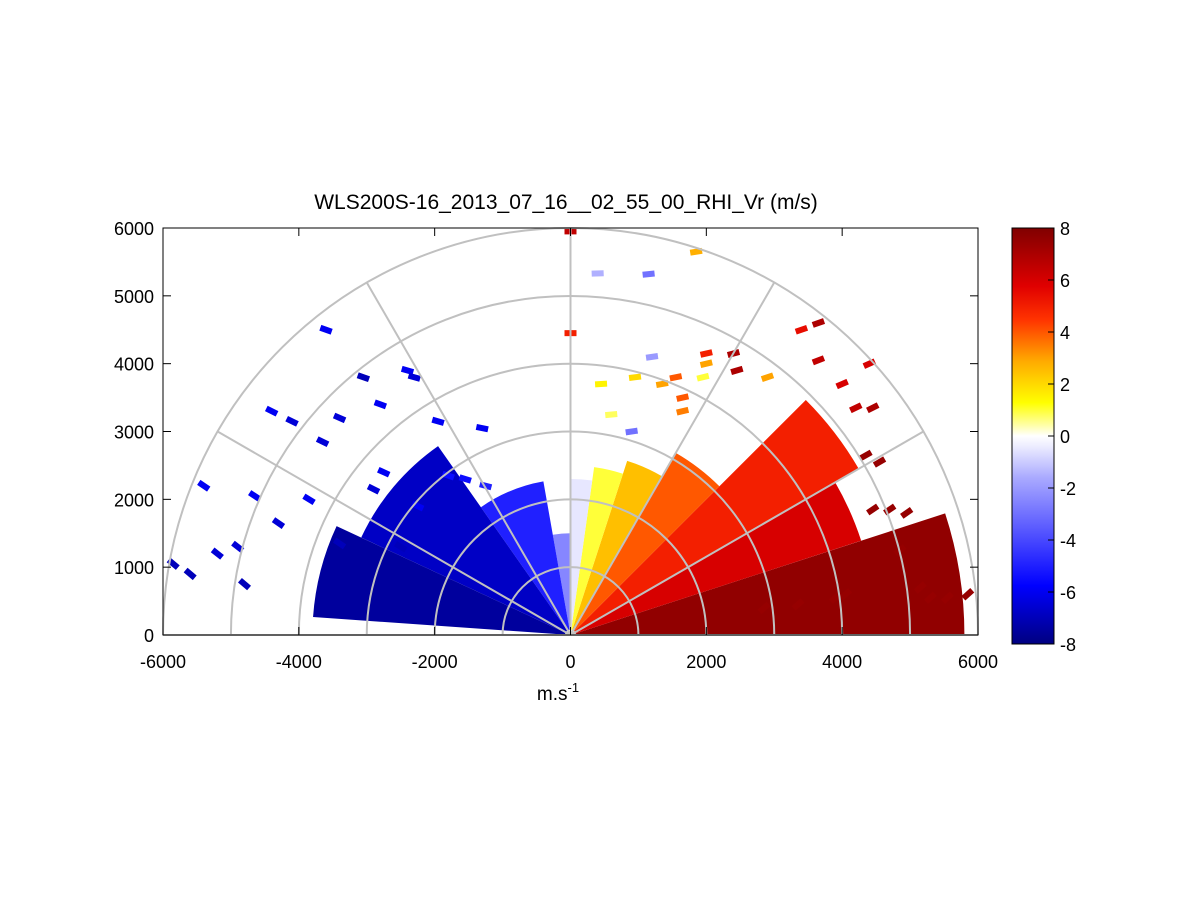 The height and width of the screenshot is (901, 1201). What do you see at coordinates (1033, 436) in the screenshot?
I see `colorbar` at bounding box center [1033, 436].